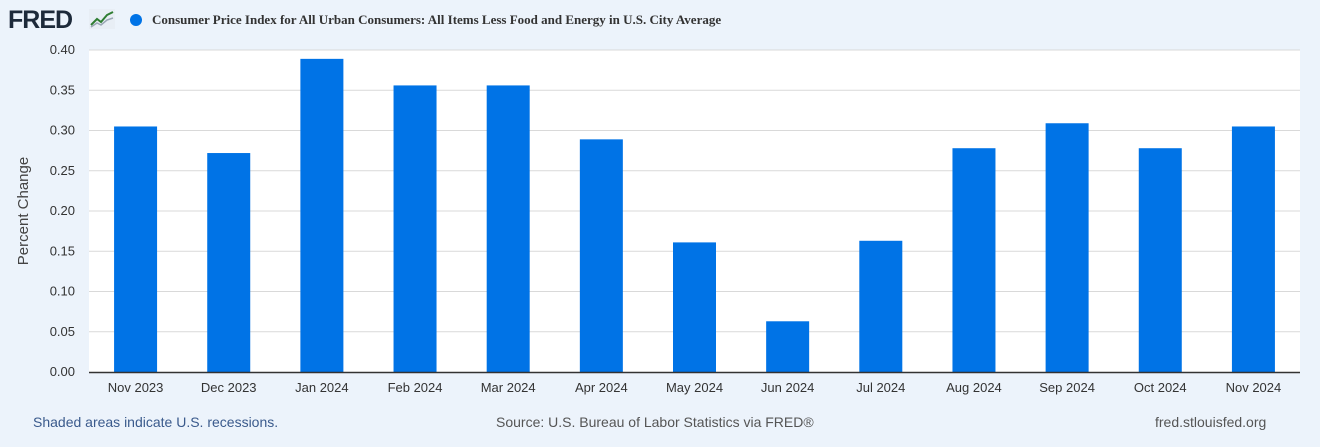 This screenshot has height=447, width=1320. Describe the element at coordinates (788, 346) in the screenshot. I see `bar-jun-2024` at that location.